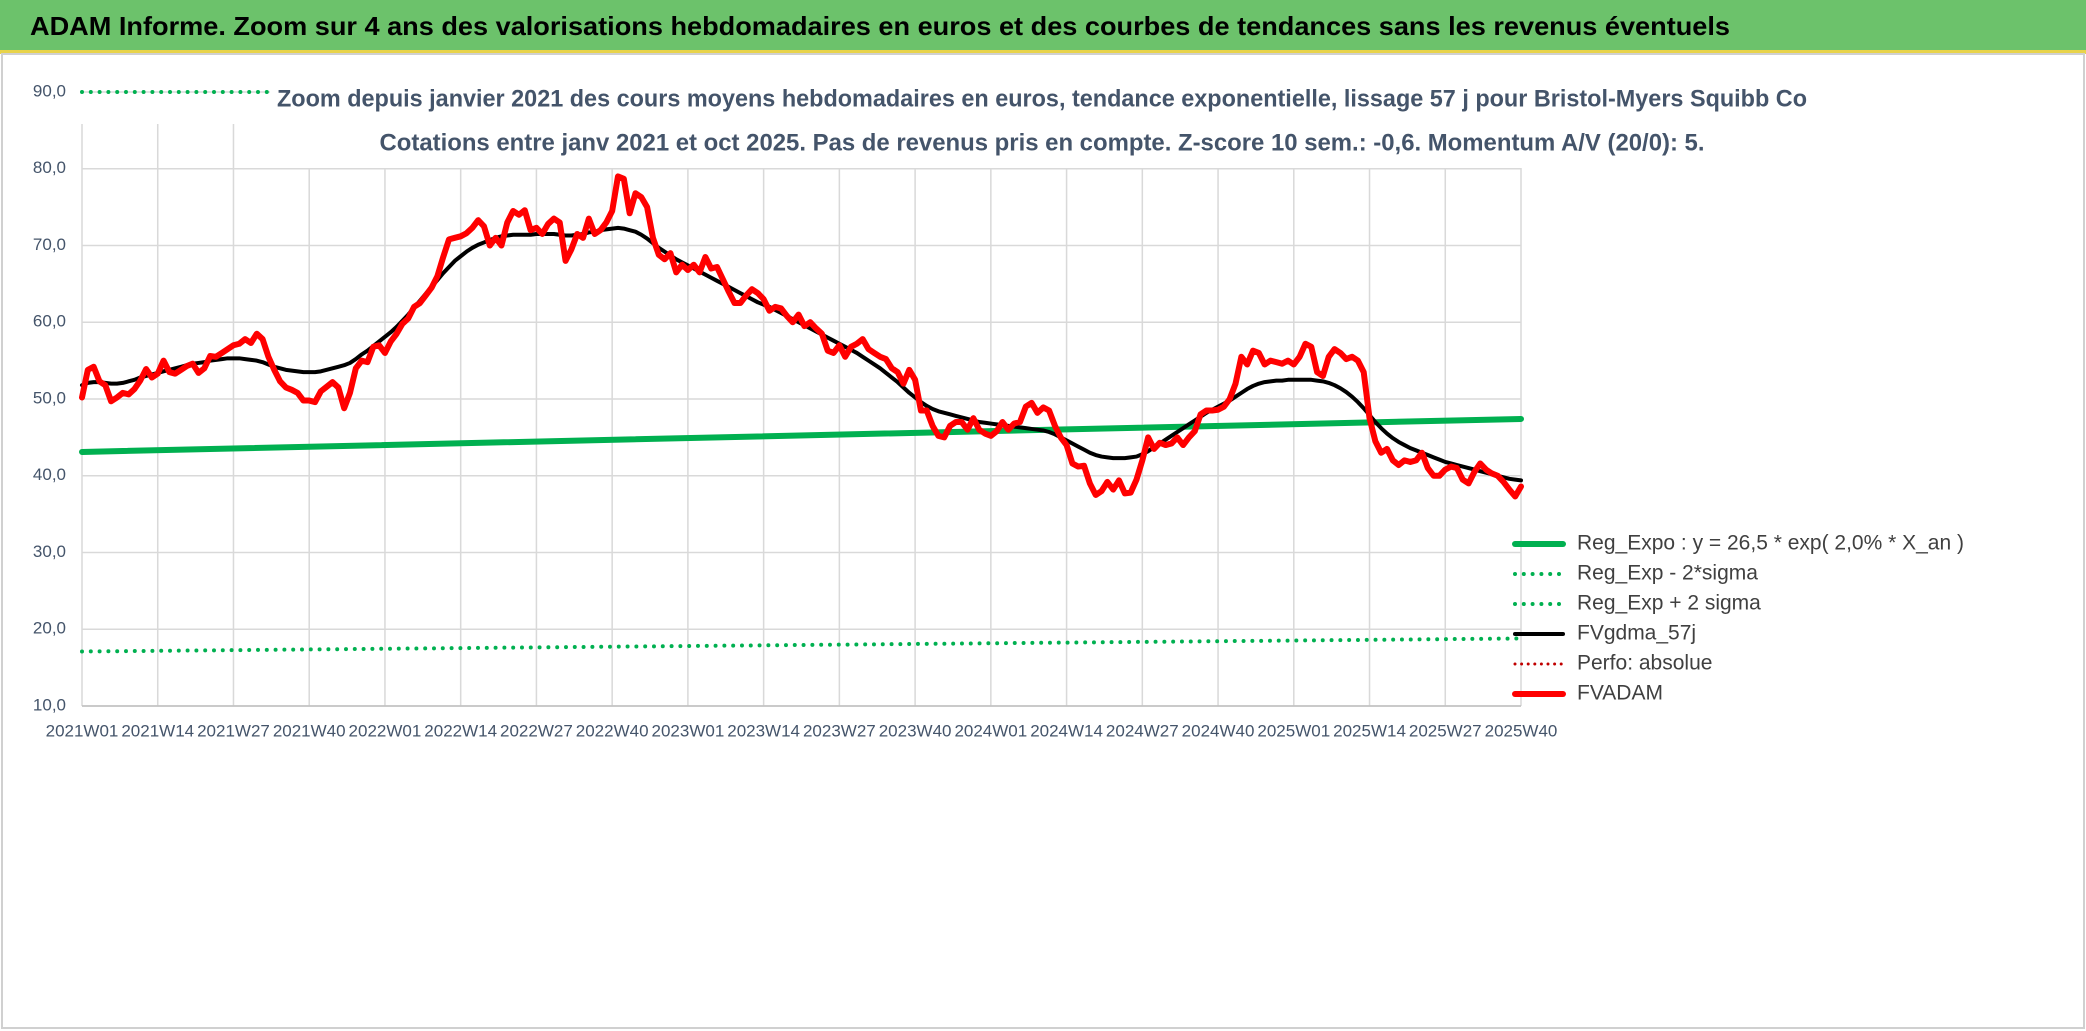 Image resolution: width=2086 pixels, height=1031 pixels. Describe the element at coordinates (915, 730) in the screenshot. I see `x-tick-label: 2023W40` at that location.